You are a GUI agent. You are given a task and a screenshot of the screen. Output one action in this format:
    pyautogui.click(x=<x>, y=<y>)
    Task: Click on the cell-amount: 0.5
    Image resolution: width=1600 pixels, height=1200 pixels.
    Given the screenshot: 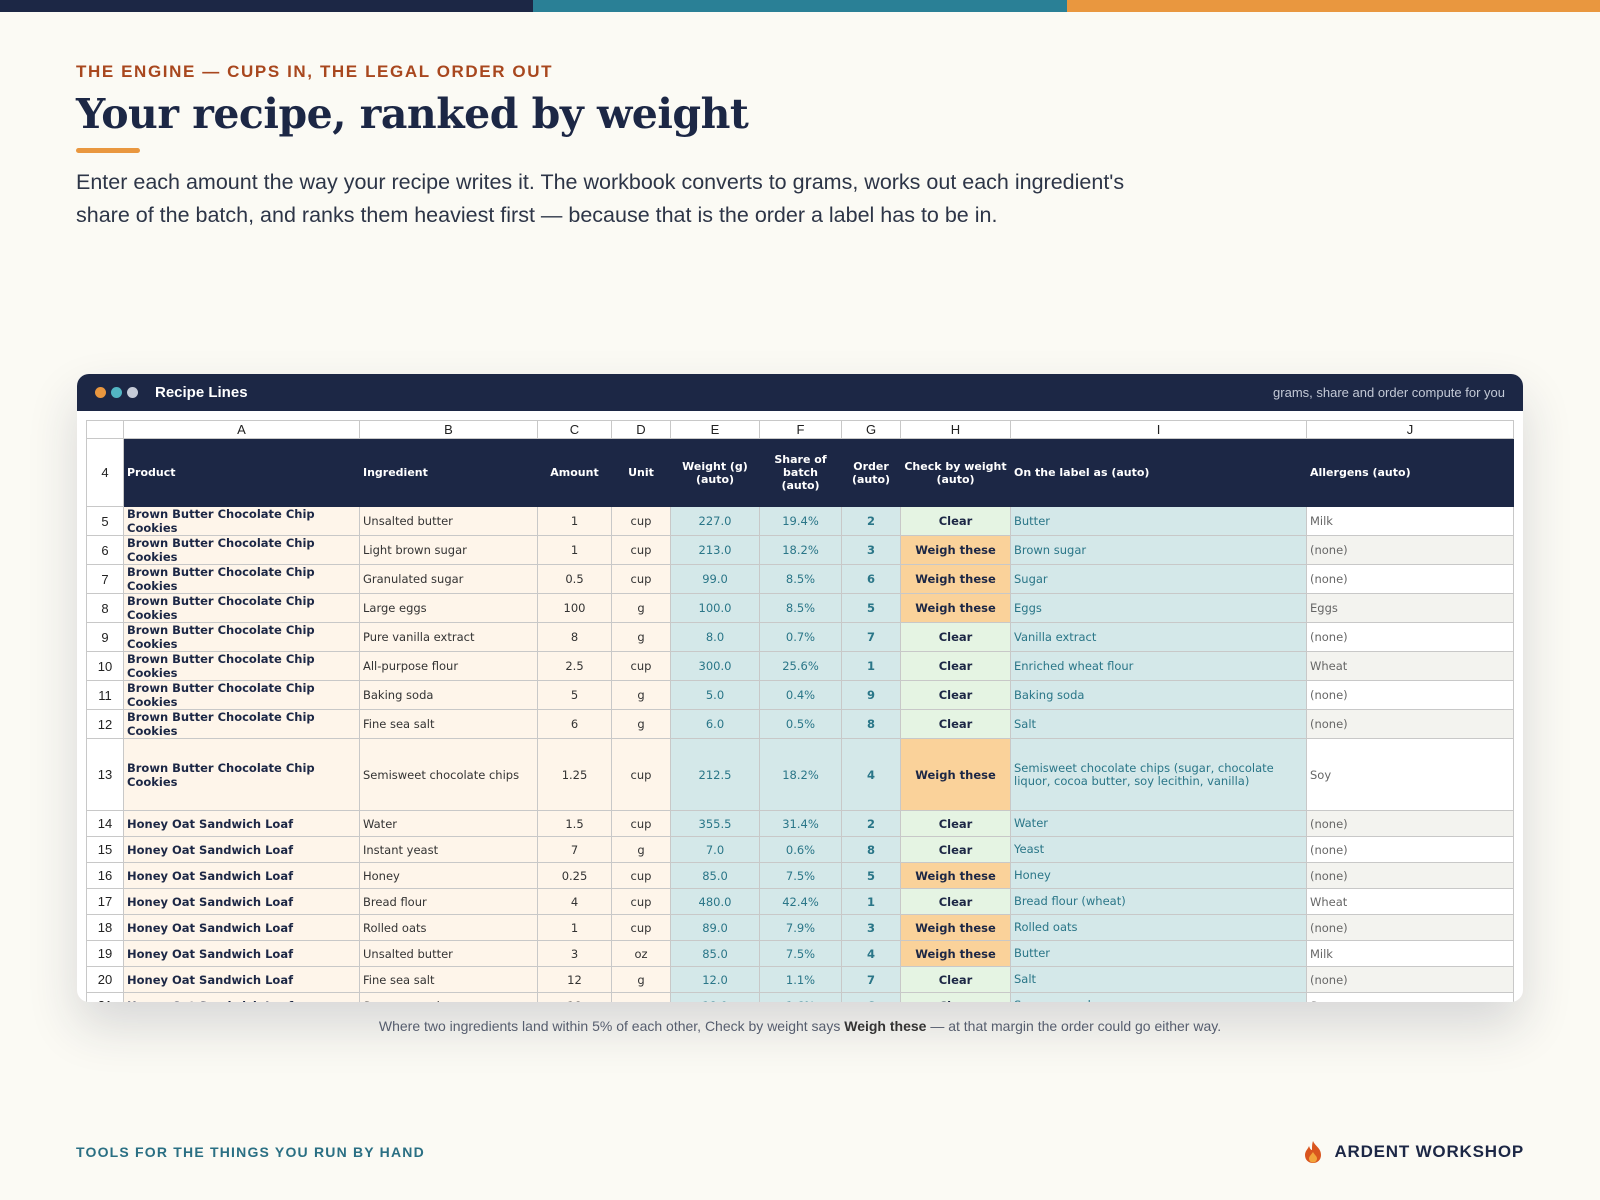 What is the action you would take?
    pyautogui.click(x=574, y=579)
    